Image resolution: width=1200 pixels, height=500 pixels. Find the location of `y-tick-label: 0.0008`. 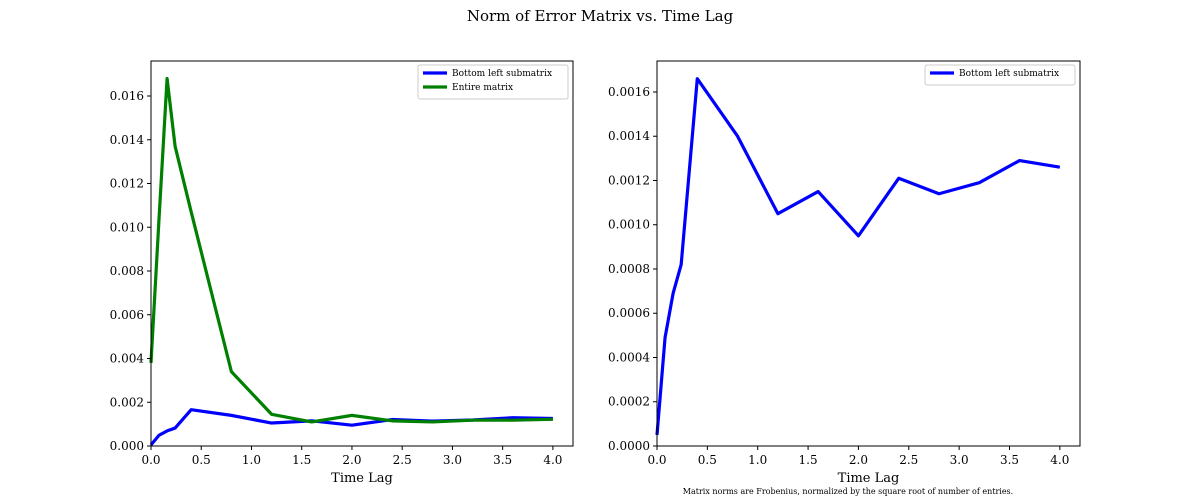

y-tick-label: 0.0008 is located at coordinates (629, 269).